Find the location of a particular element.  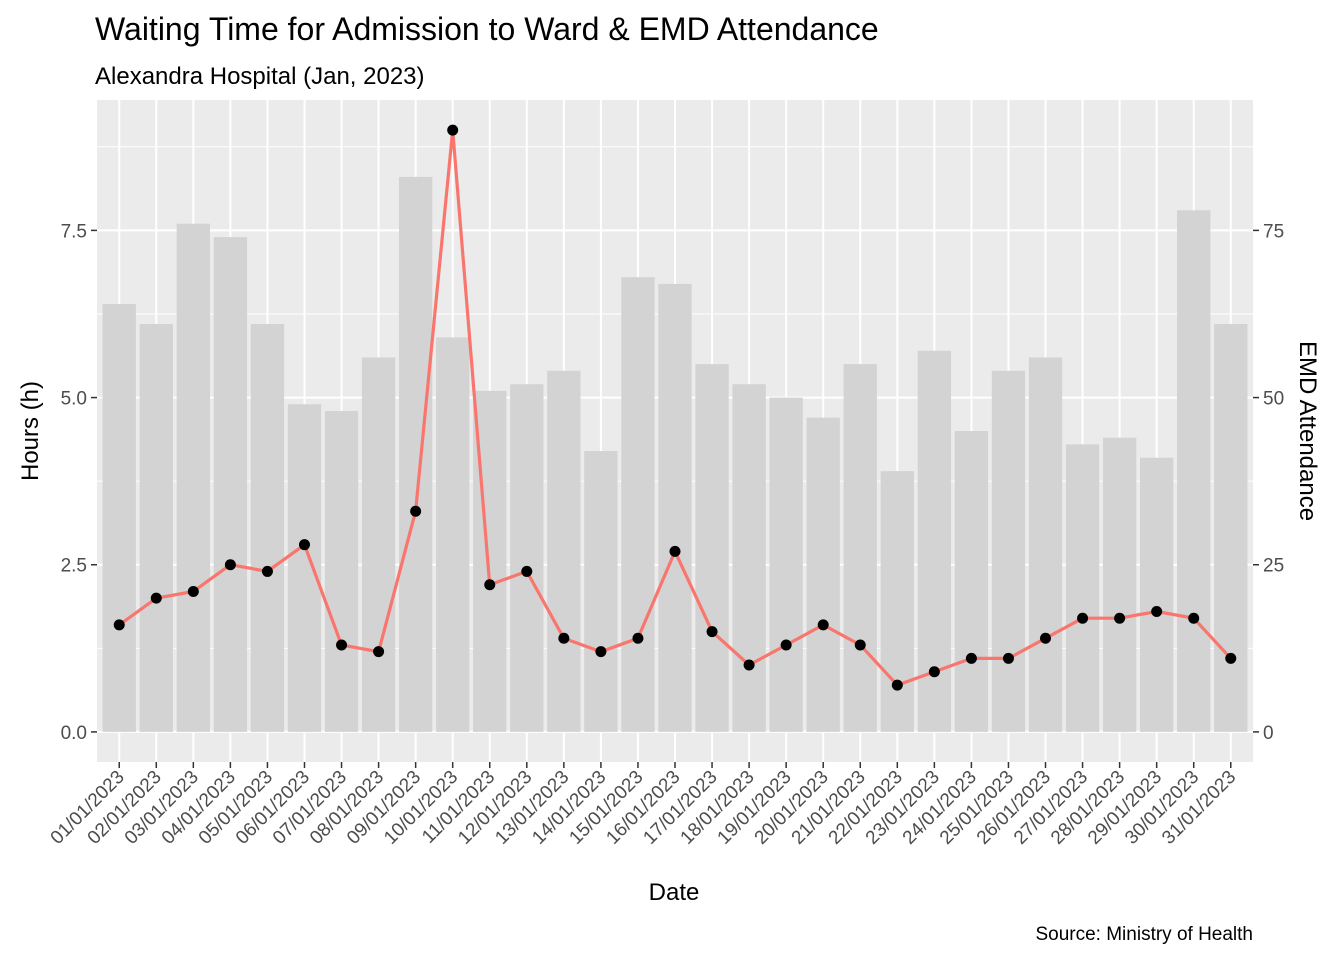

y2-tick-label: 50 is located at coordinates (1273, 399).